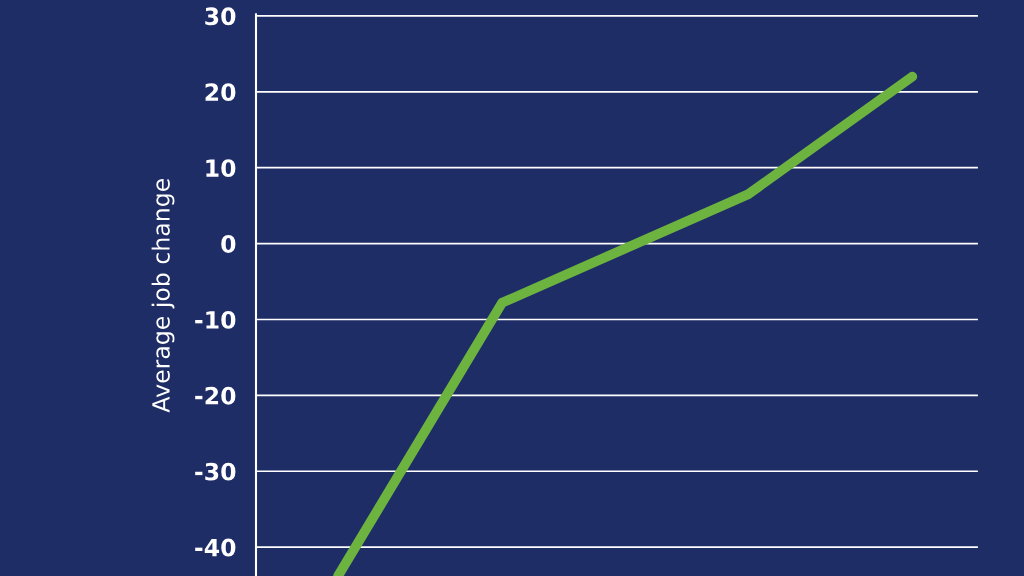 This screenshot has height=576, width=1024. Describe the element at coordinates (220, 16) in the screenshot. I see `y-tick-label: 30` at that location.